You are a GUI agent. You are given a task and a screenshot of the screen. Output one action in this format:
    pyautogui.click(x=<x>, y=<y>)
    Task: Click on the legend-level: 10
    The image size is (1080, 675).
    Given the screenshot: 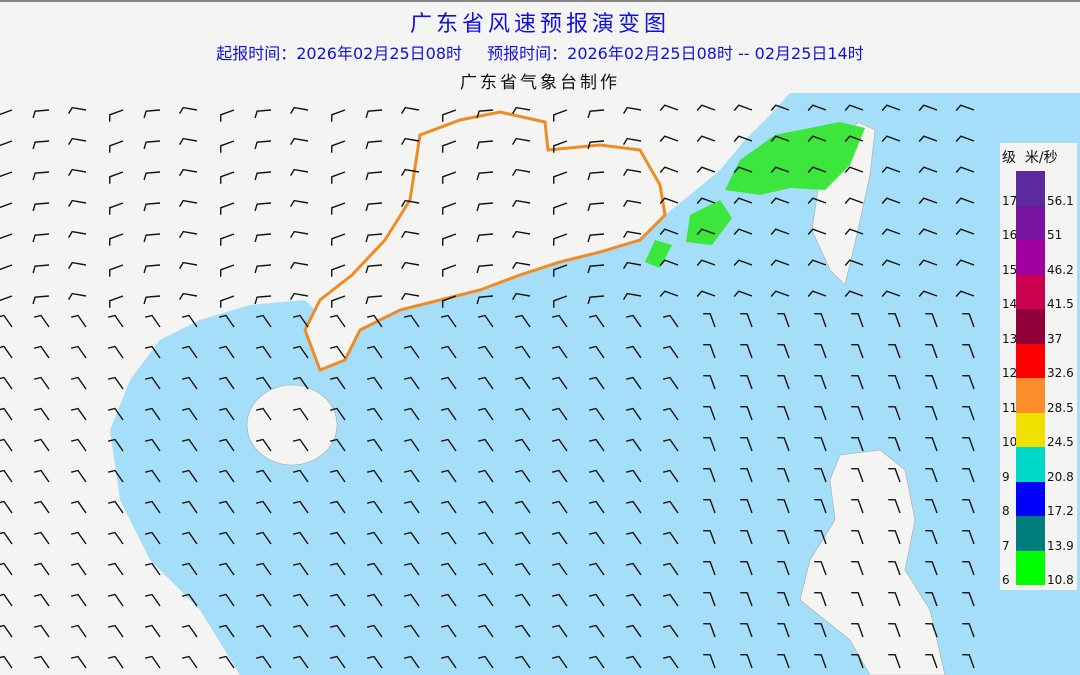 What is the action you would take?
    pyautogui.click(x=1010, y=442)
    